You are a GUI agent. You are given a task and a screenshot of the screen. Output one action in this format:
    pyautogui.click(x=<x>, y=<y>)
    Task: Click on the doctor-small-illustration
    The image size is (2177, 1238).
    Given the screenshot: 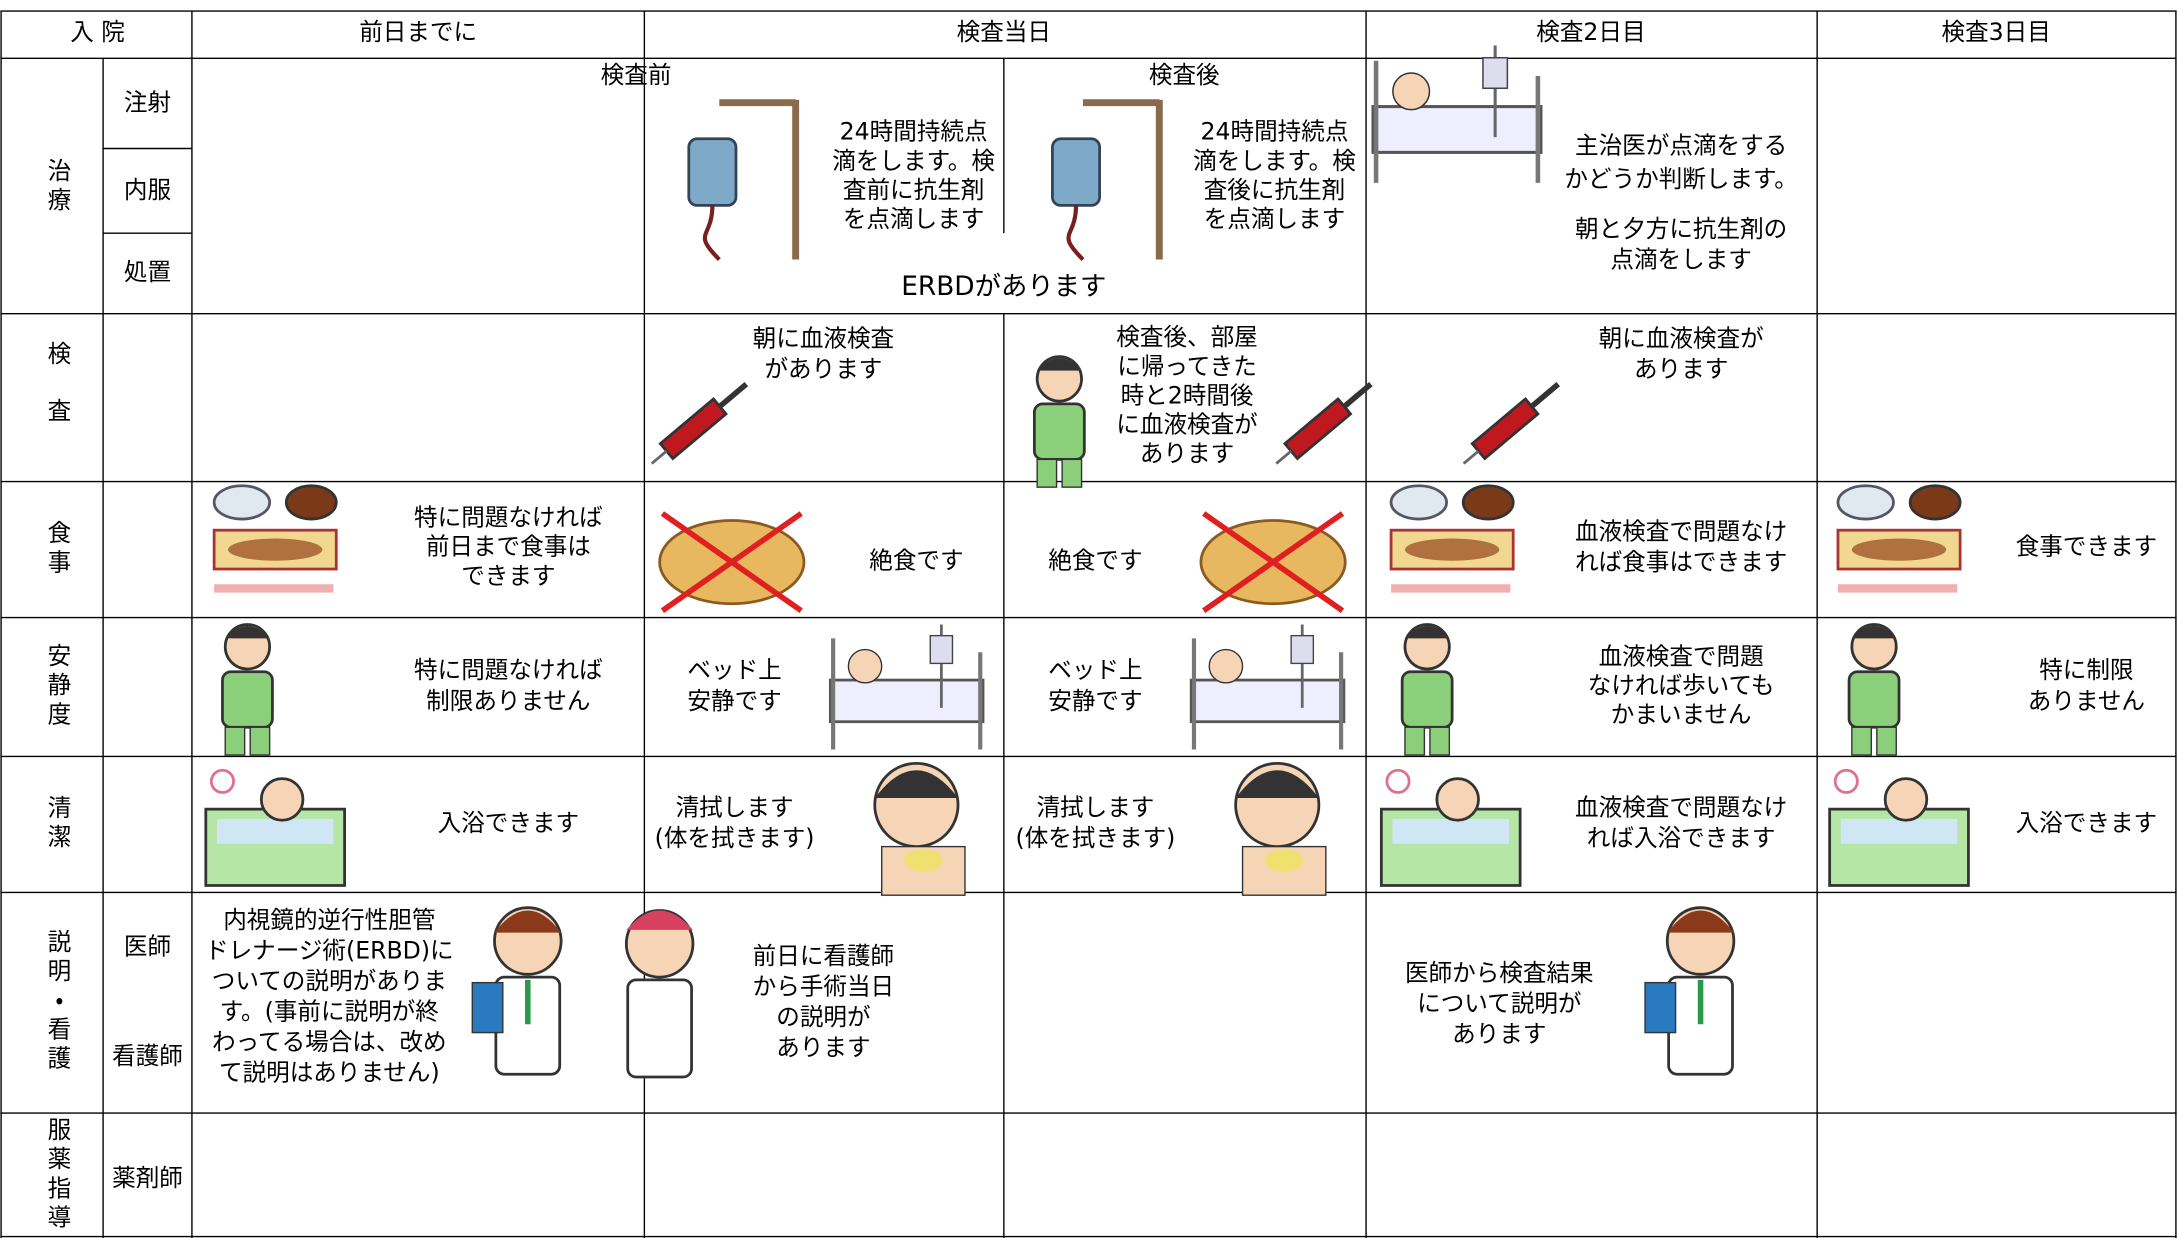 What is the action you would take?
    pyautogui.click(x=1059, y=422)
    